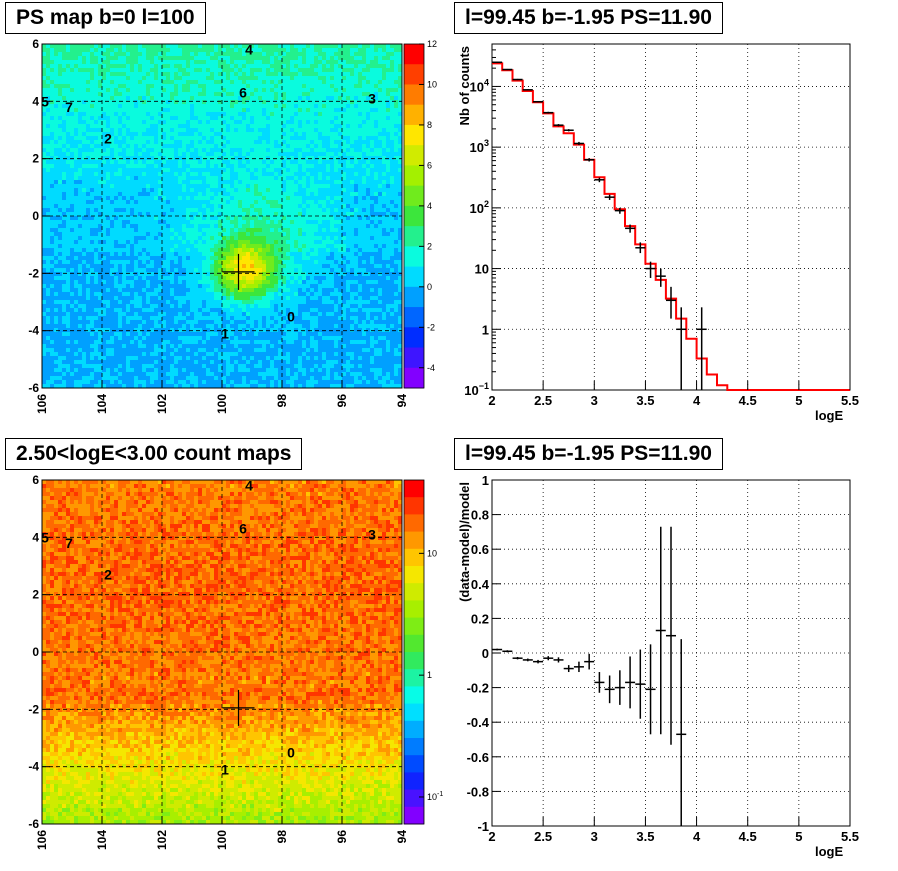  Describe the element at coordinates (478, 791) in the screenshot. I see `y-tick-label: -0.8` at that location.